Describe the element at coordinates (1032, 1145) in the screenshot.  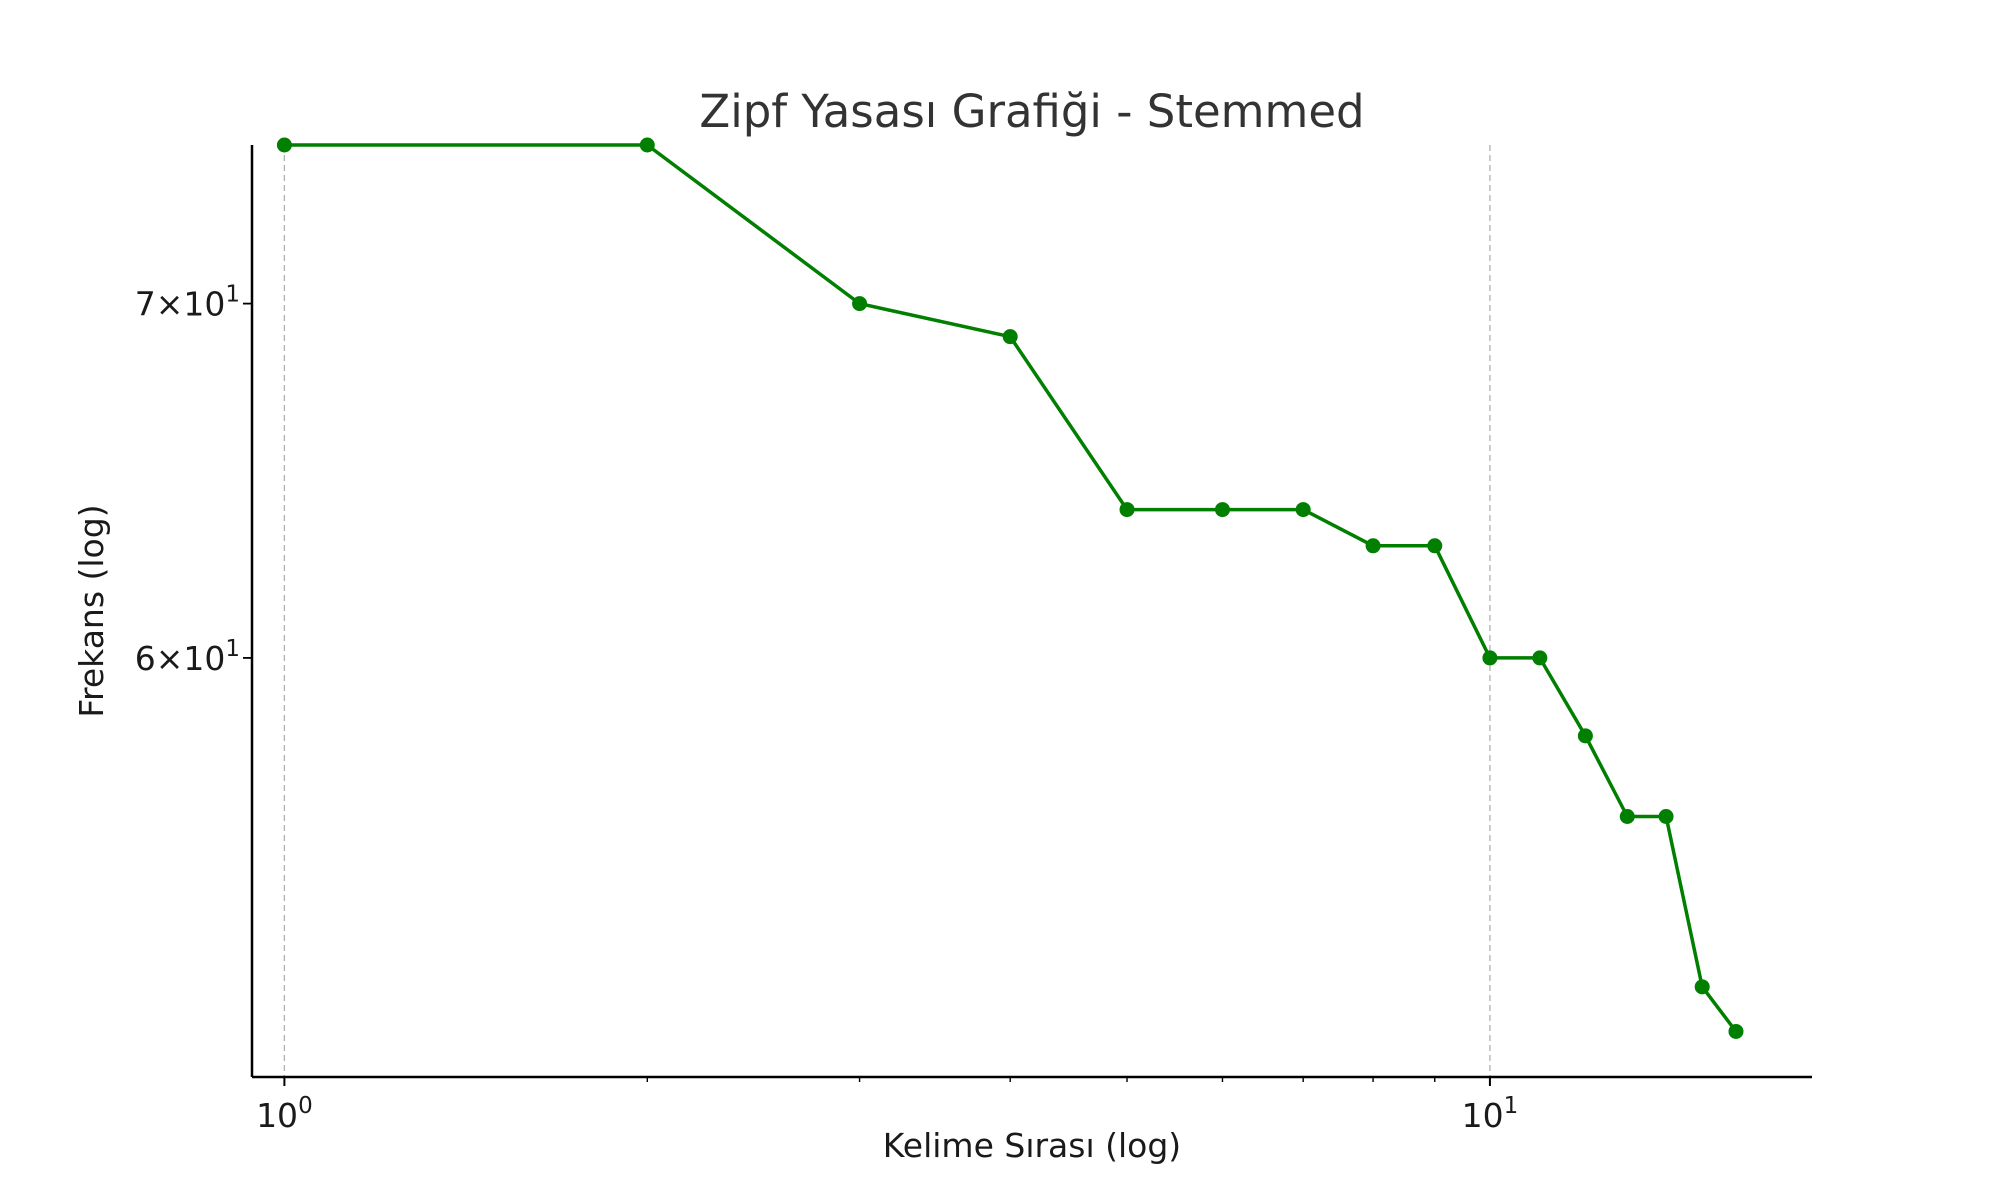
I see `x-axis-label: Kelime Sırası (log)` at that location.